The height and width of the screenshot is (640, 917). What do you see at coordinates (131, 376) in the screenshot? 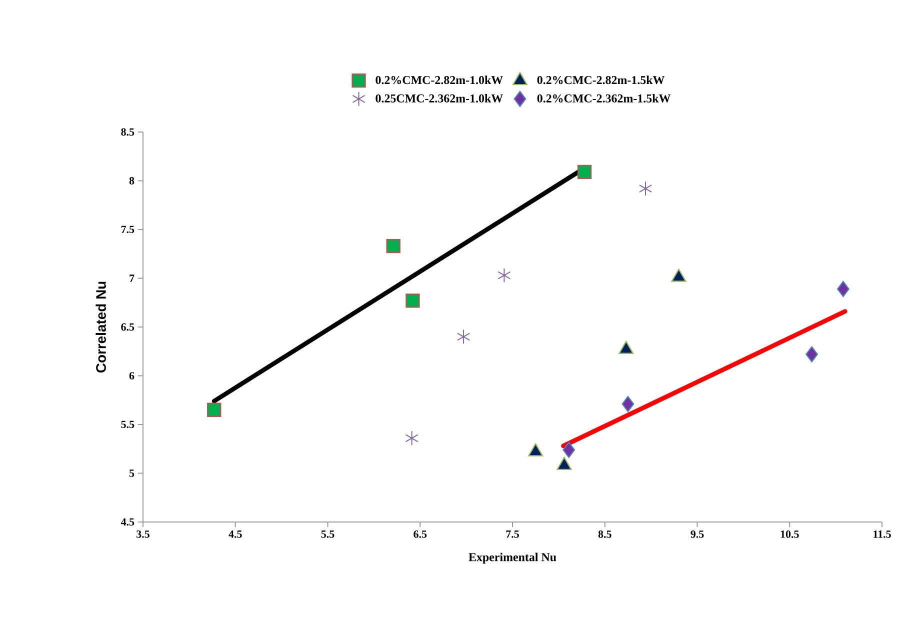
I see `y-tick-label: 6` at bounding box center [131, 376].